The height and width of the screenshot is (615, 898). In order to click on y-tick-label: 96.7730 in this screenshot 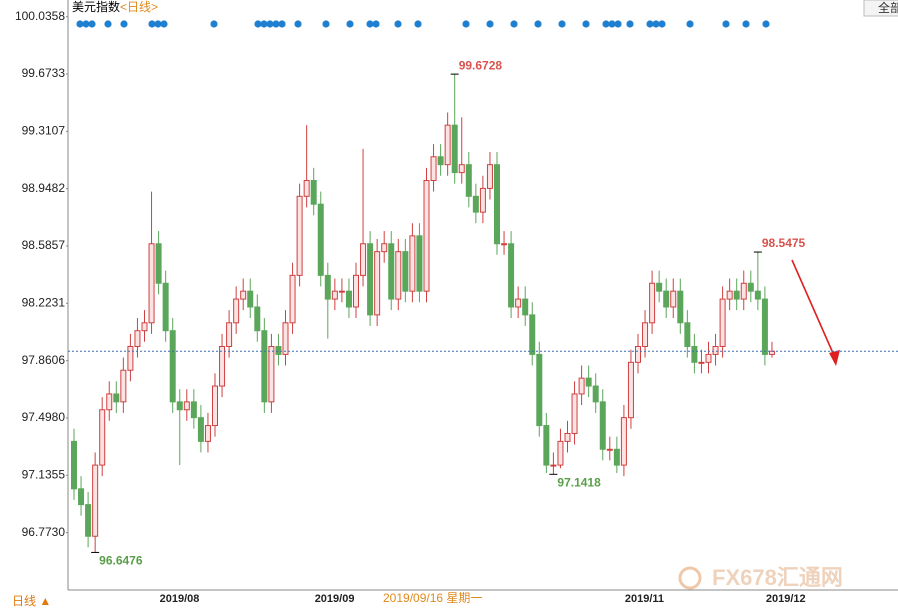, I will do `click(44, 532)`.